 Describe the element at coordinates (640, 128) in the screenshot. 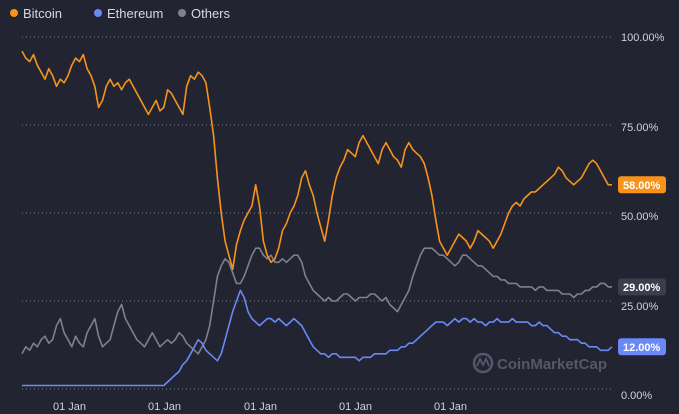

I see `y-tick-label: 75.00%` at that location.